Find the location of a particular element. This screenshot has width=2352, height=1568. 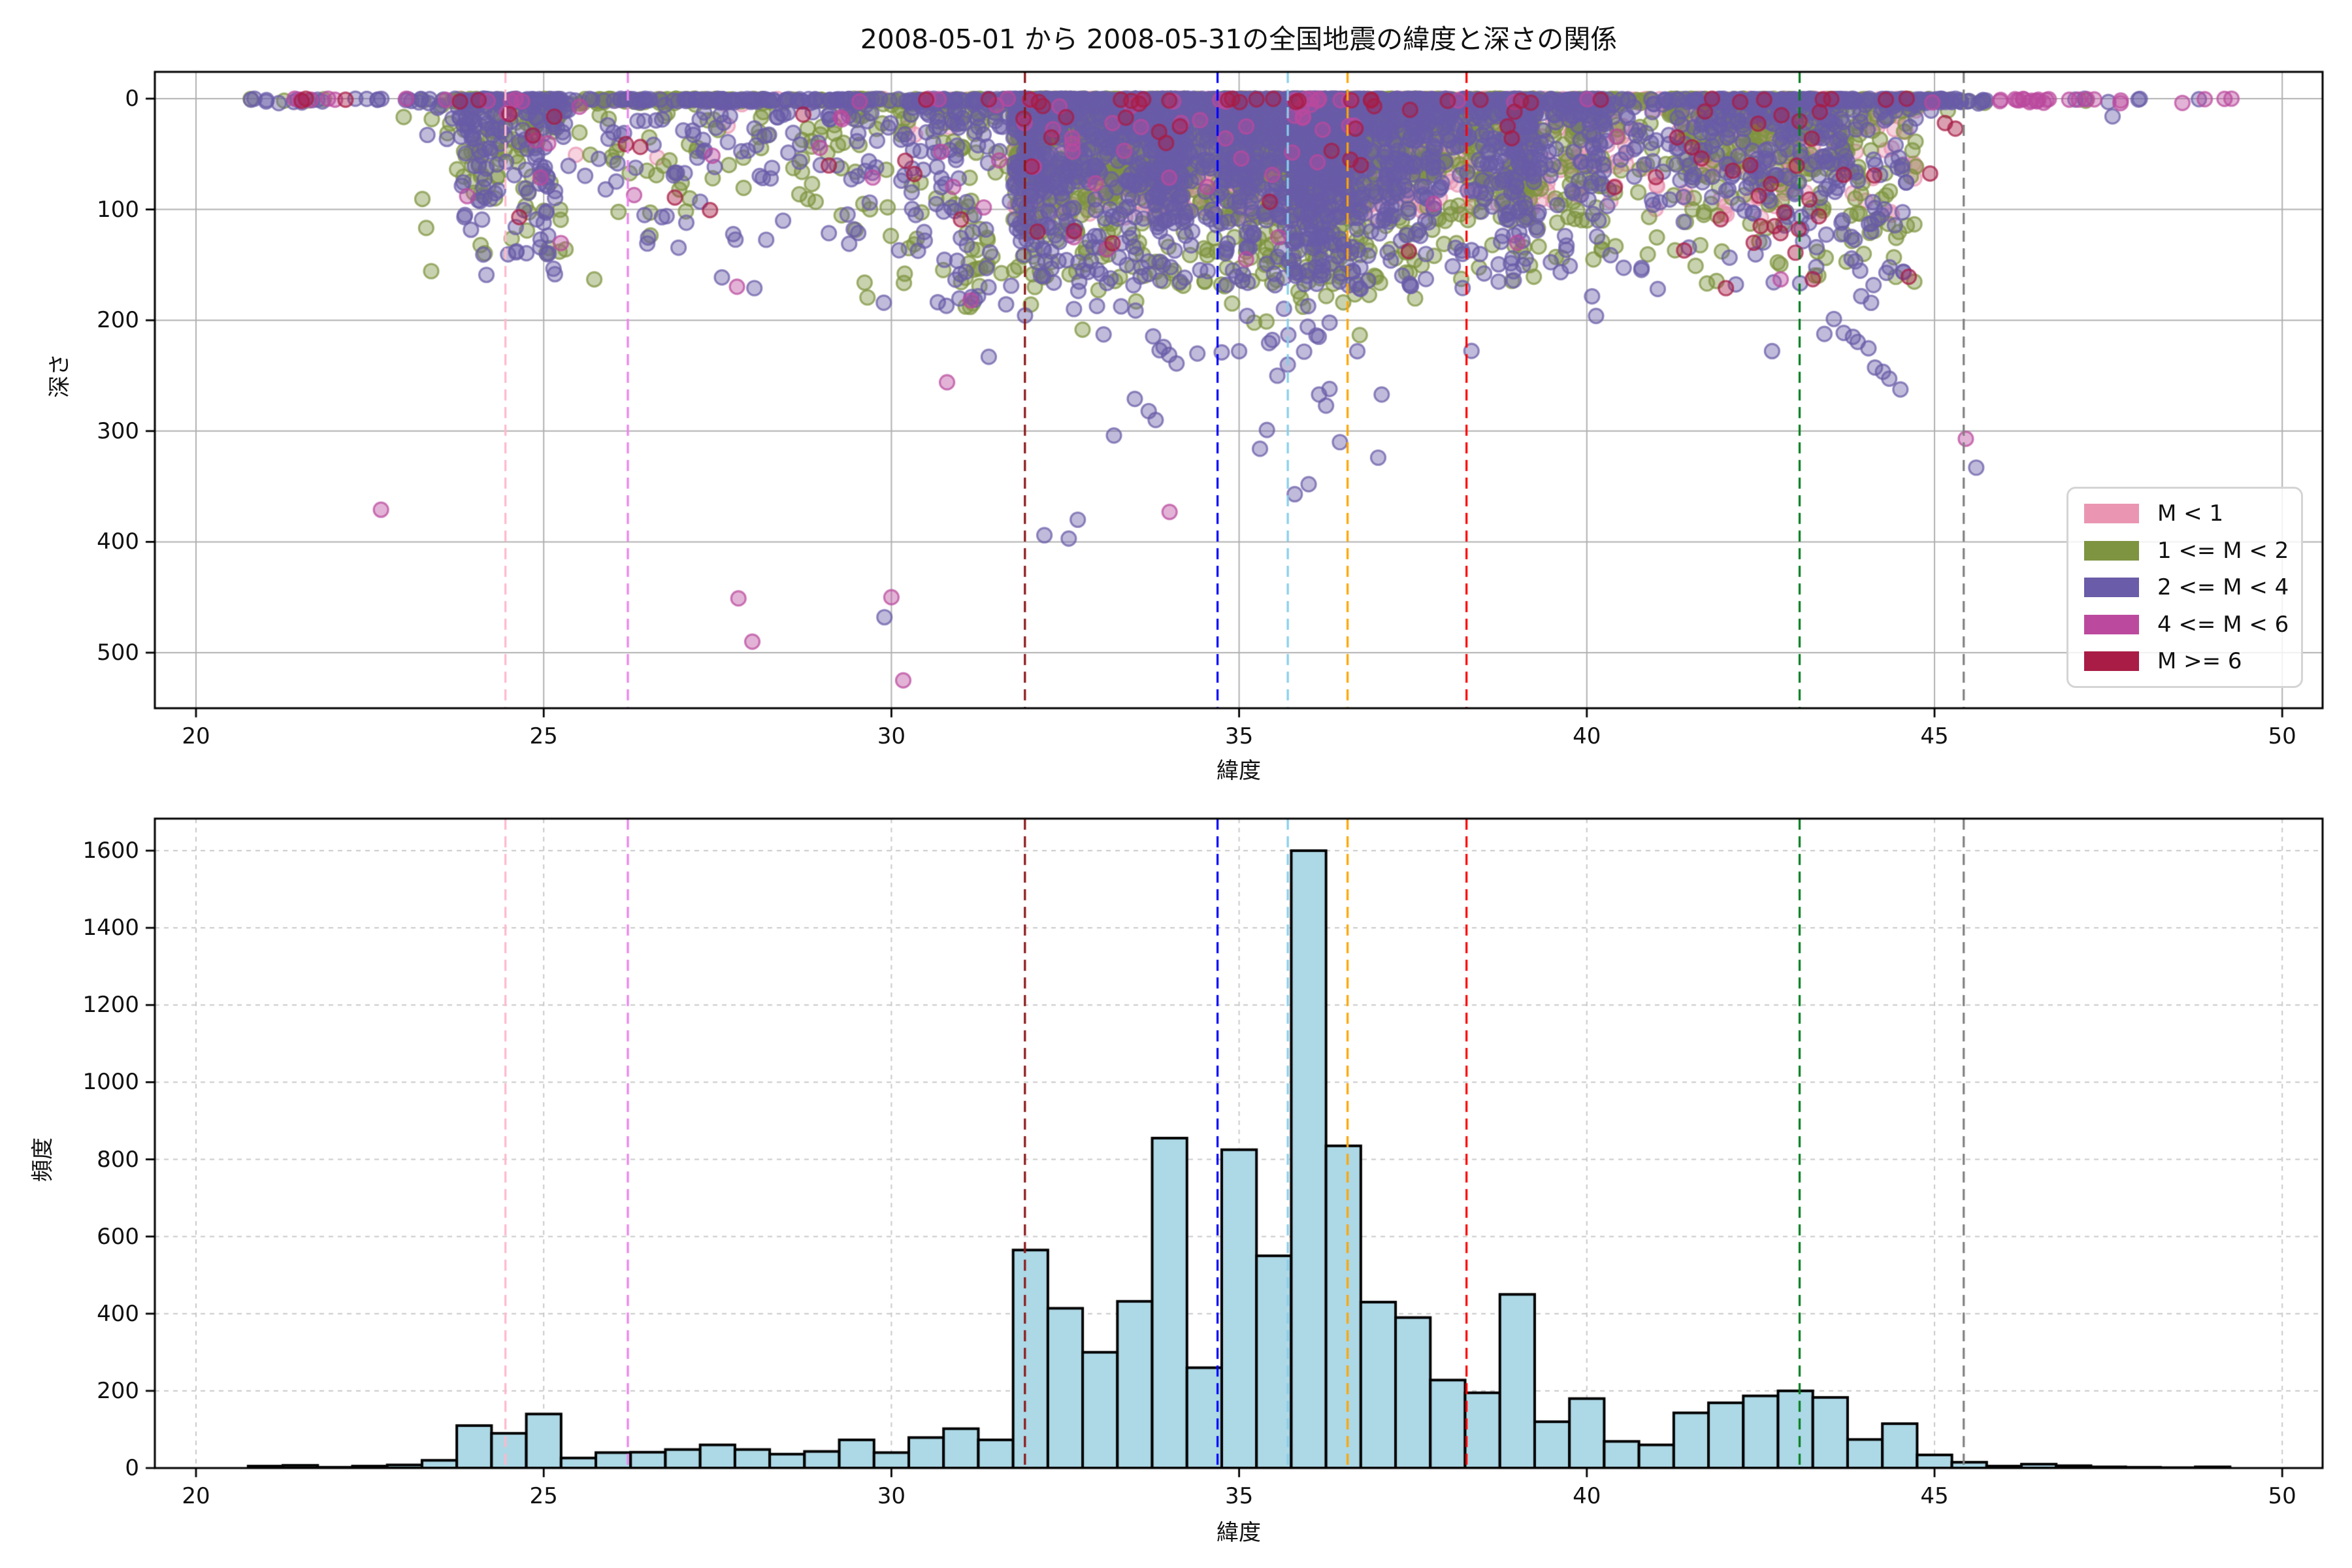

scatter-y-tick-label: 100 is located at coordinates (118, 209).